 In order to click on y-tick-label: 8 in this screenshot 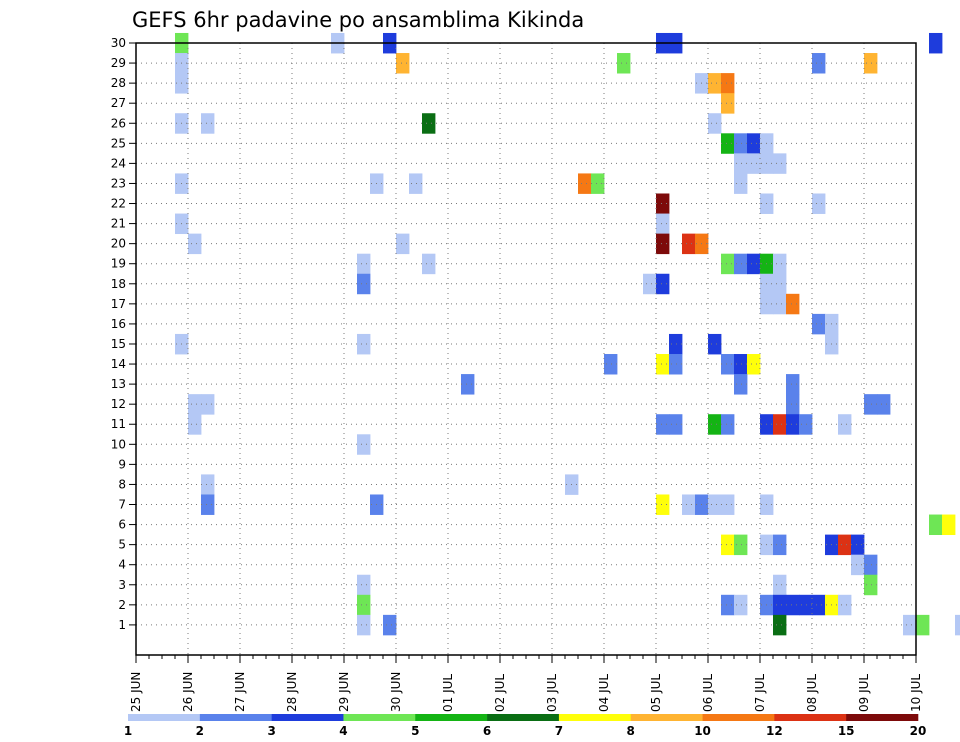, I will do `click(122, 484)`.